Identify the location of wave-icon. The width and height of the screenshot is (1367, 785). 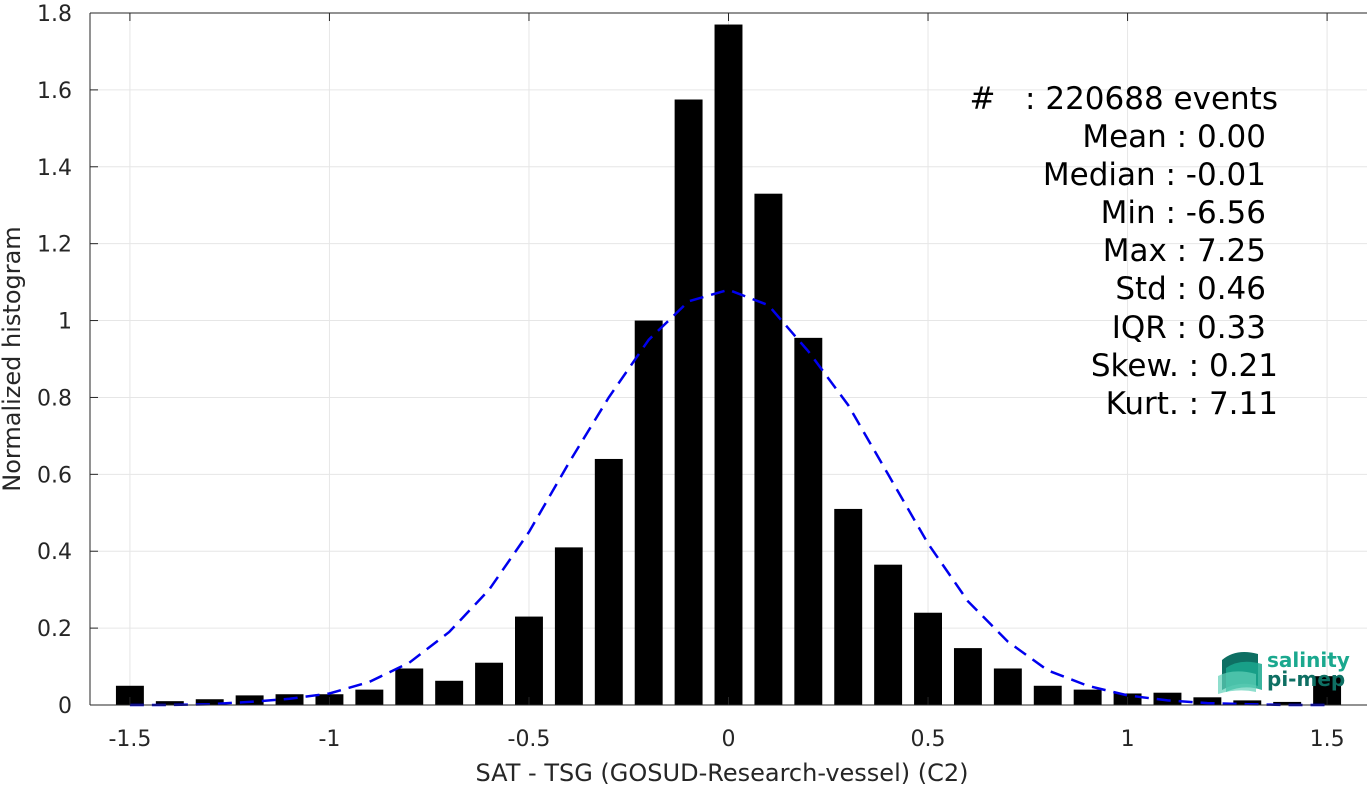
(1240, 673).